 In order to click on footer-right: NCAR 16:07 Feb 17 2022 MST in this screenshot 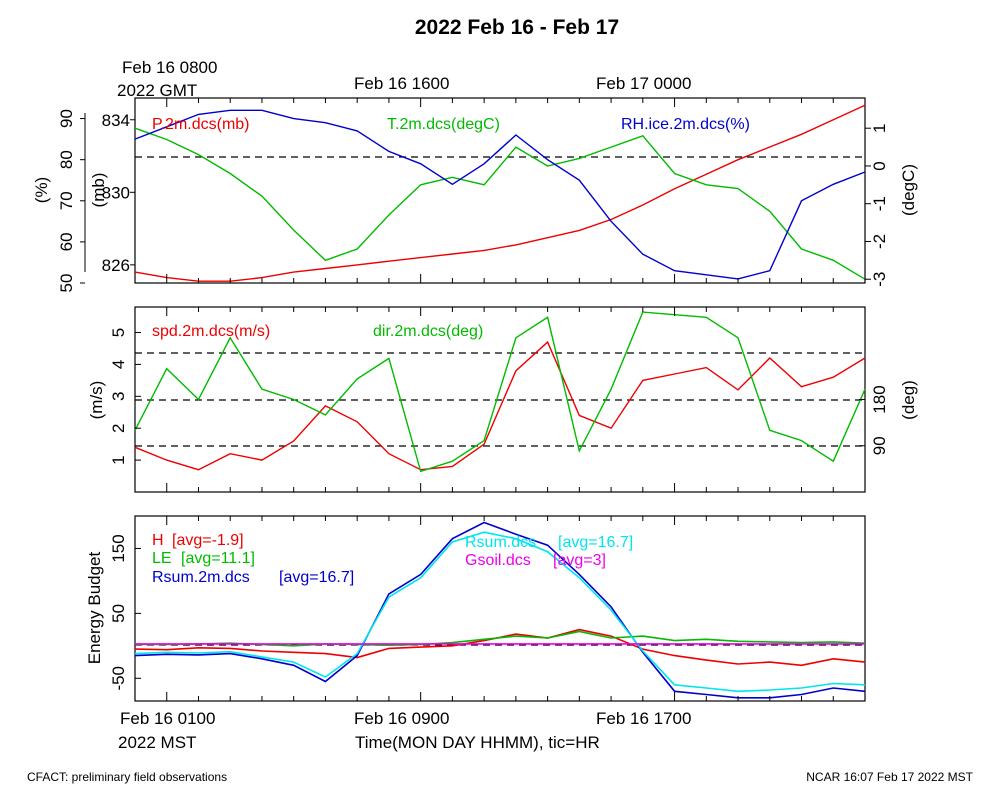, I will do `click(889, 777)`.